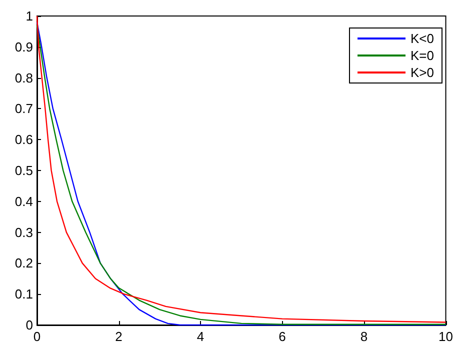 Image resolution: width=464 pixels, height=354 pixels. What do you see at coordinates (23, 108) in the screenshot?
I see `y-tick-label: 0.7` at bounding box center [23, 108].